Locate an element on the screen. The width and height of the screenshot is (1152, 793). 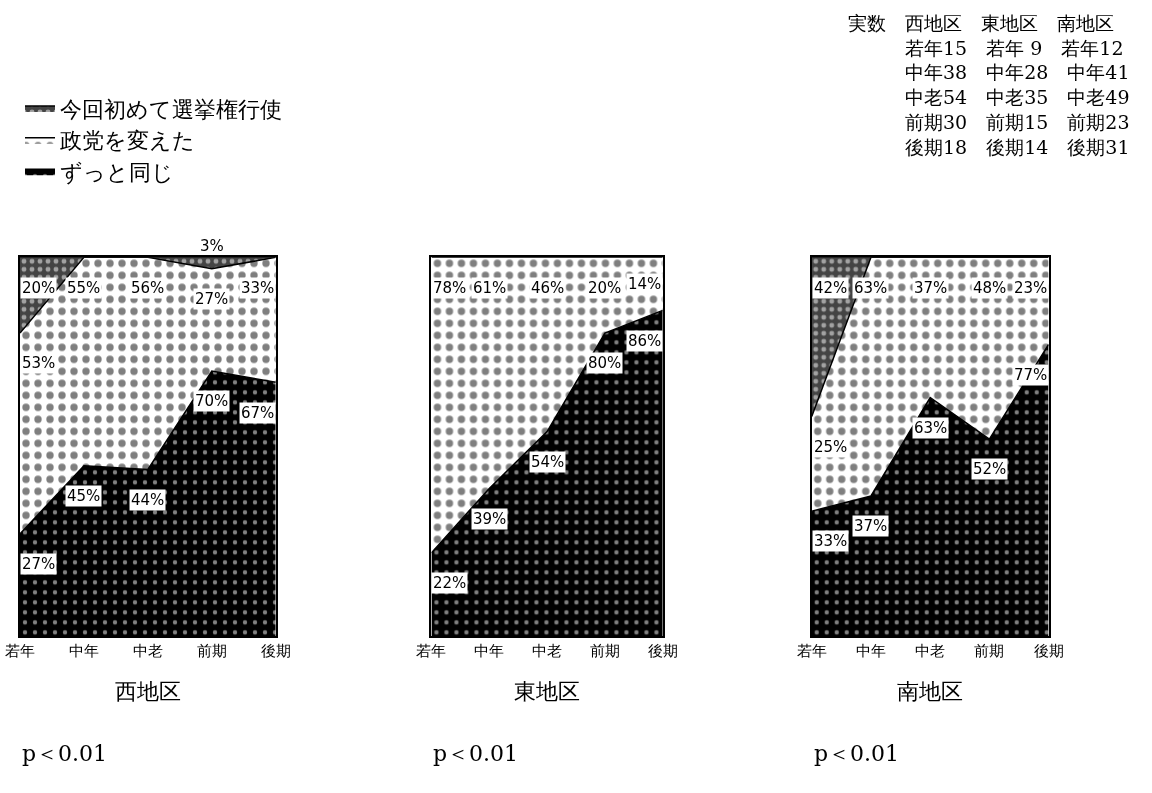
data-label: 86% is located at coordinates (645, 341).